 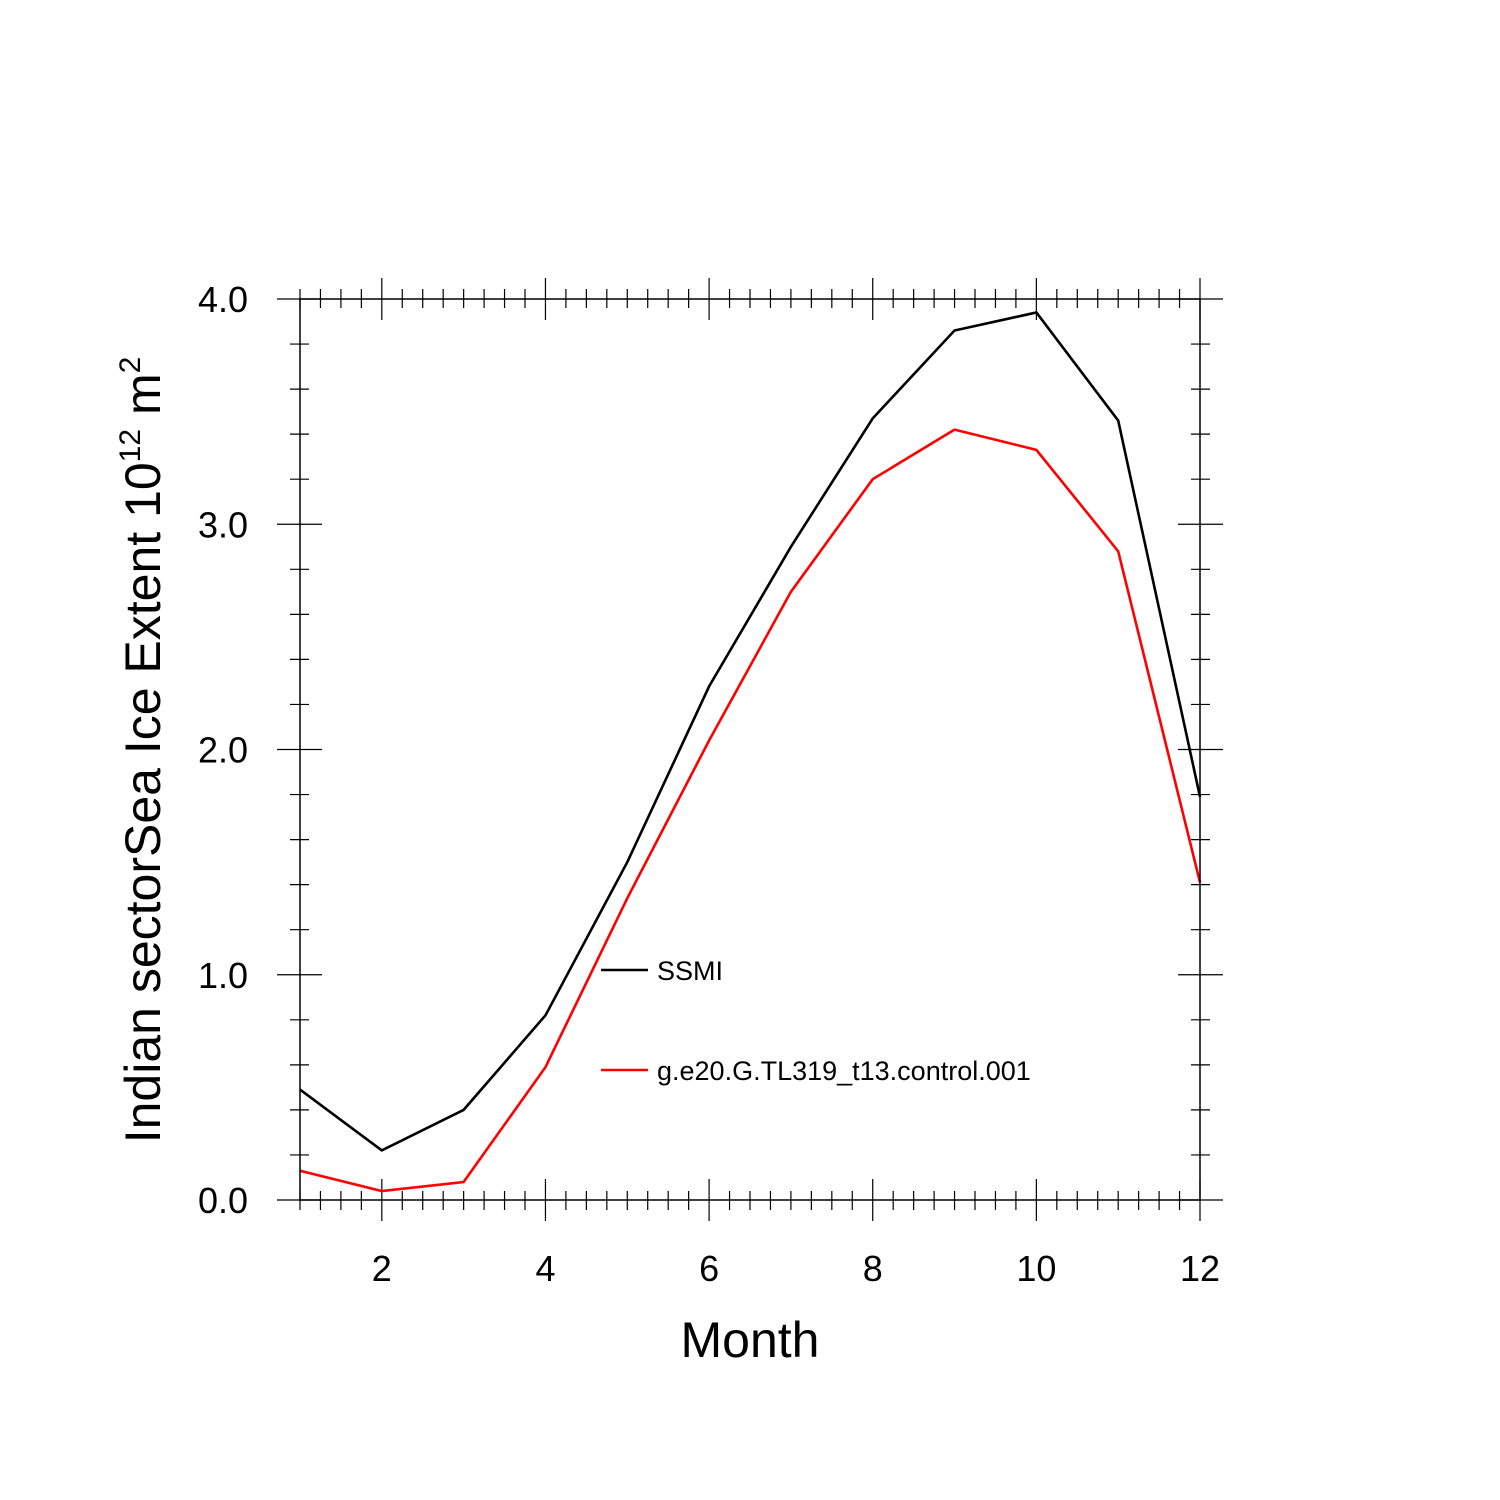 I want to click on x-tick-label: 10, so click(x=1036, y=1268).